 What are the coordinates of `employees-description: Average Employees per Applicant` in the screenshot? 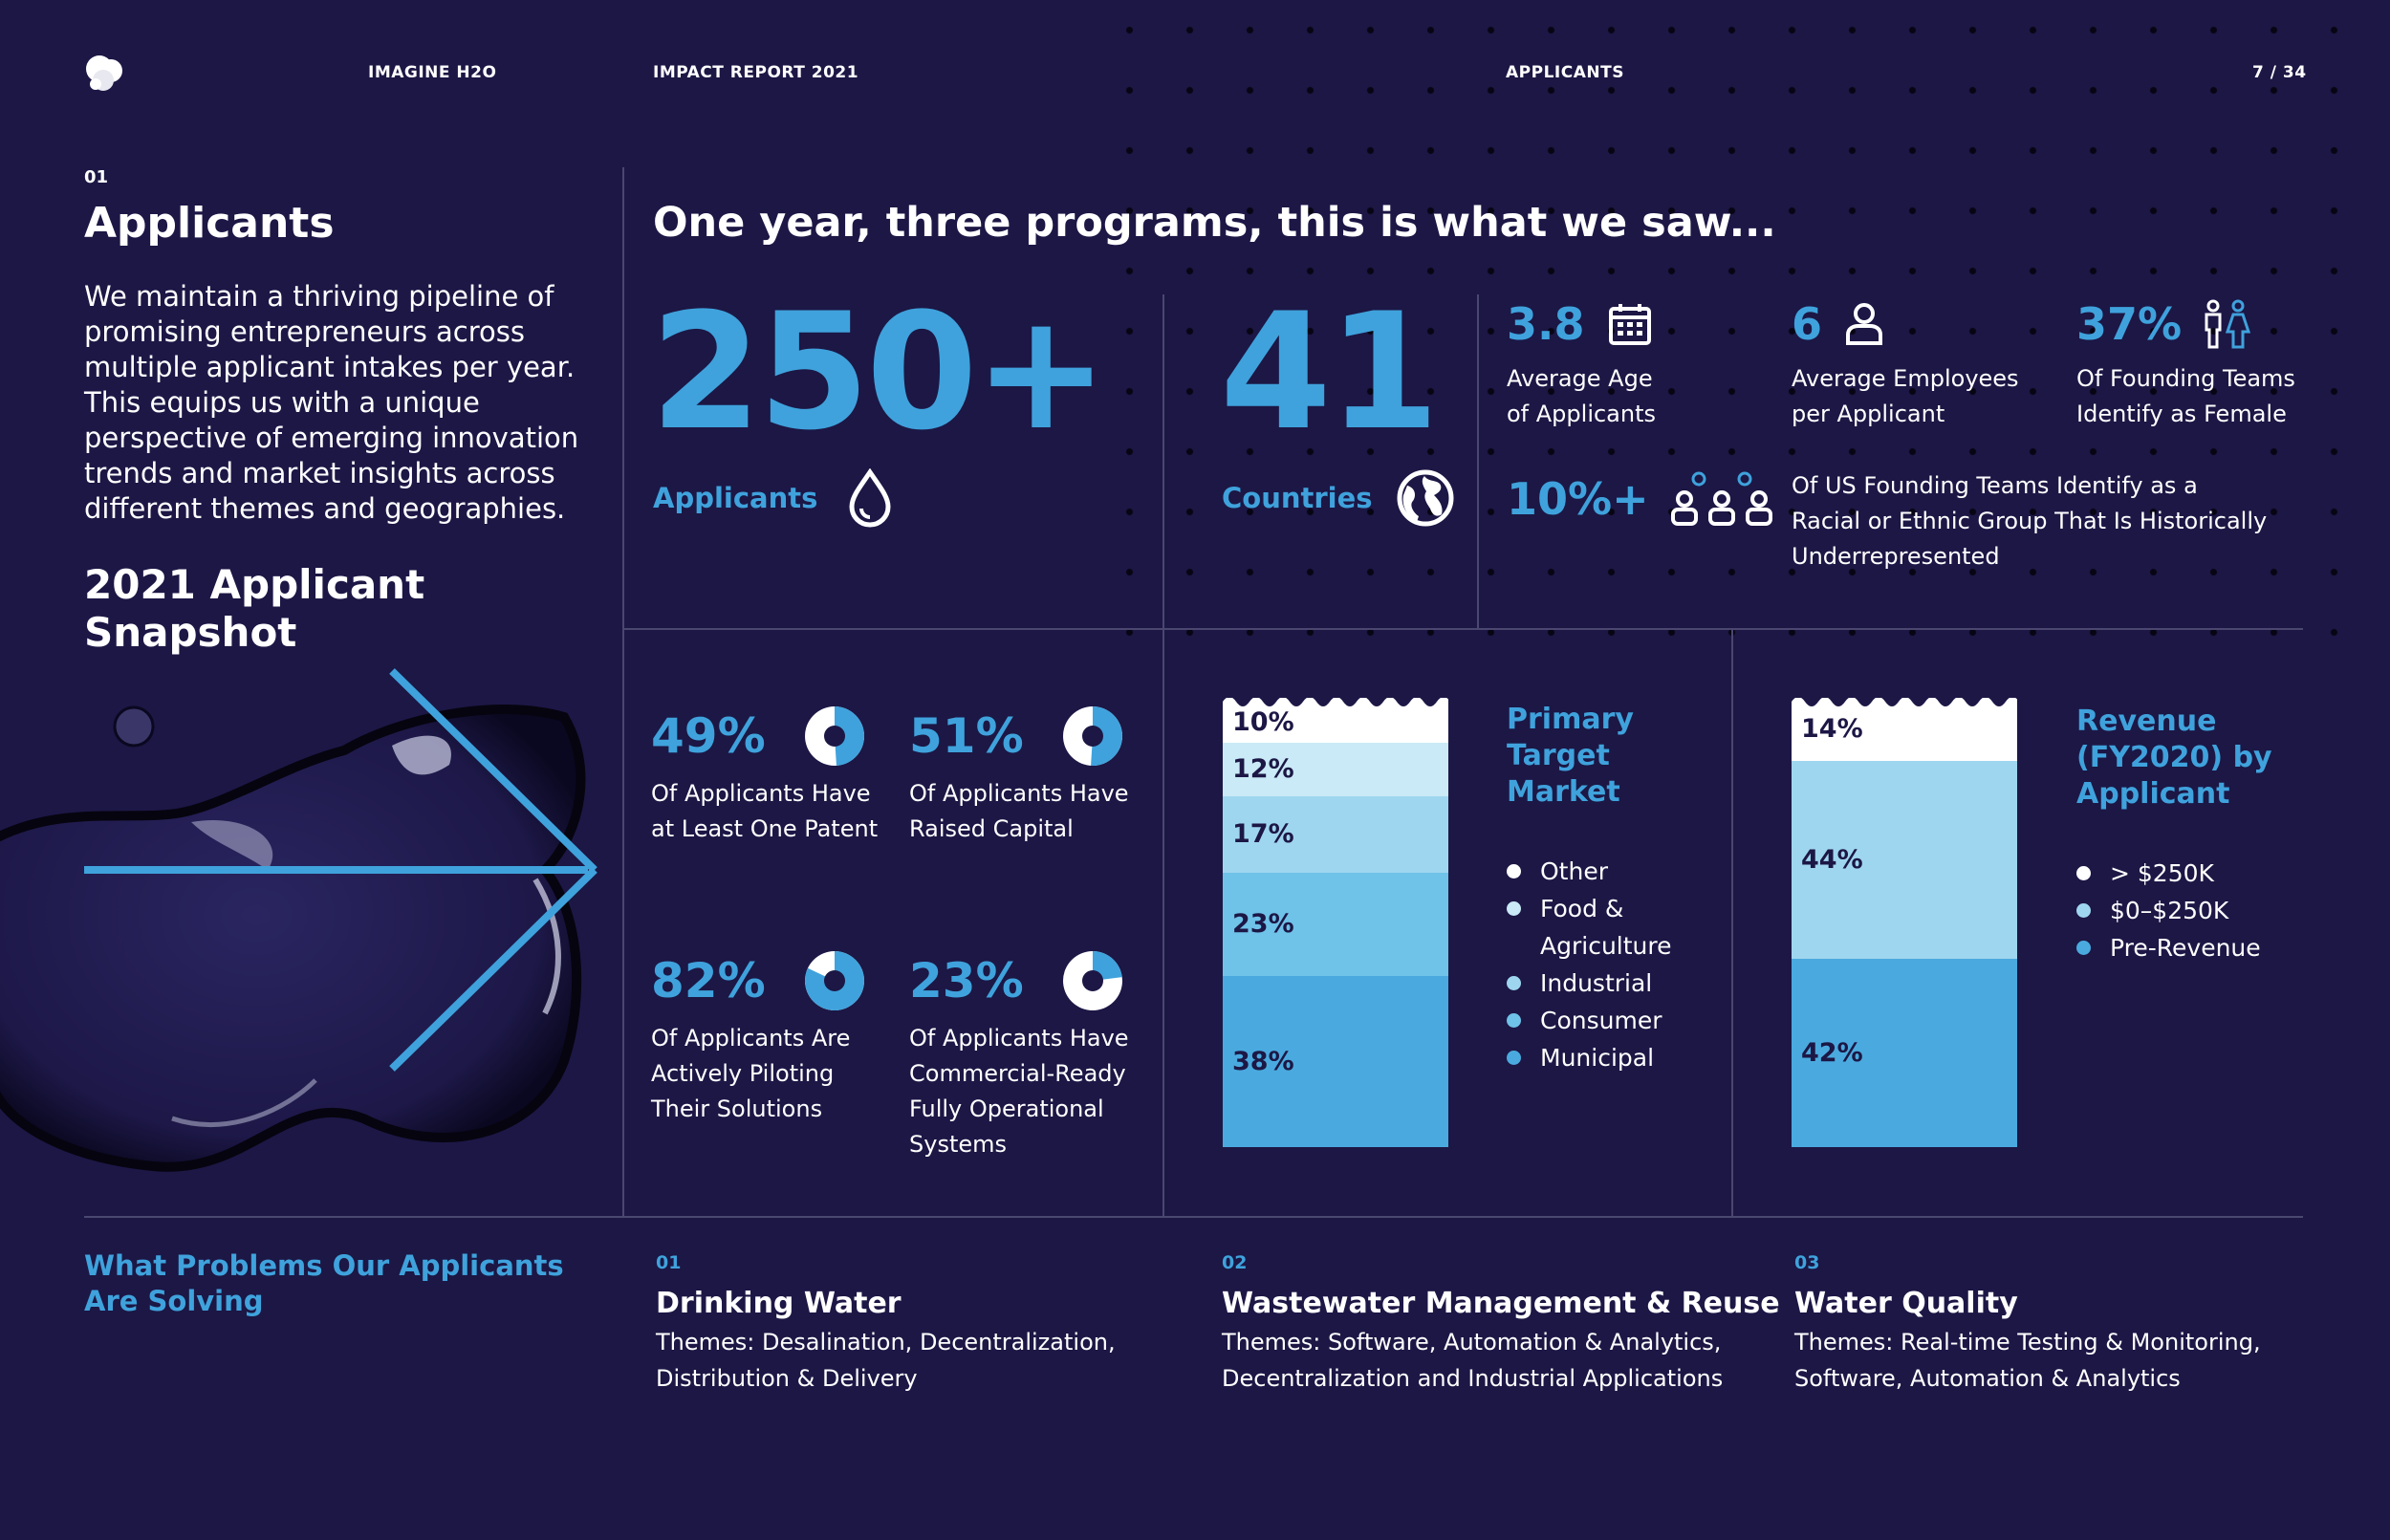 It's located at (1905, 396).